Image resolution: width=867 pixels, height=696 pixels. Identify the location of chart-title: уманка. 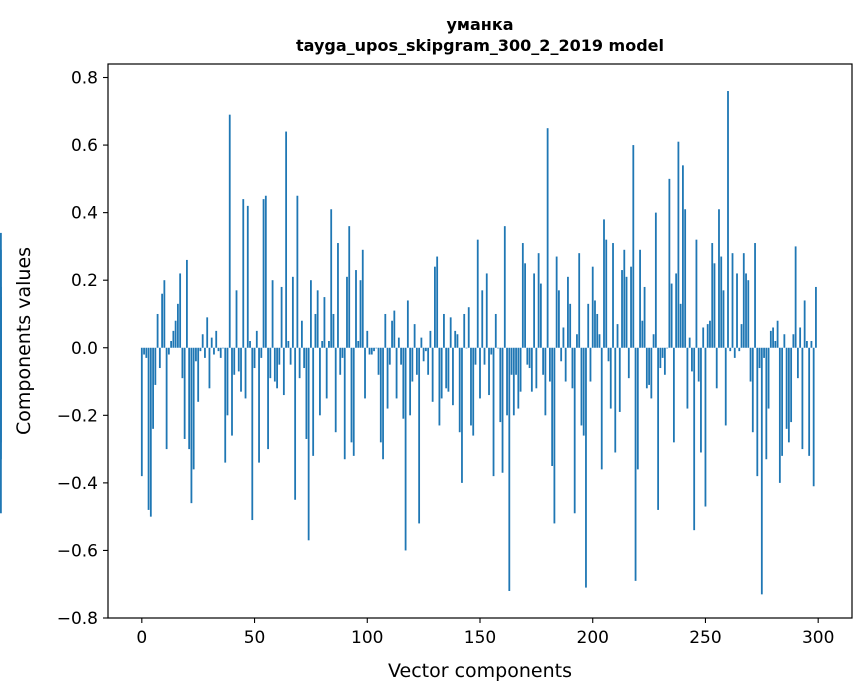
(479, 24).